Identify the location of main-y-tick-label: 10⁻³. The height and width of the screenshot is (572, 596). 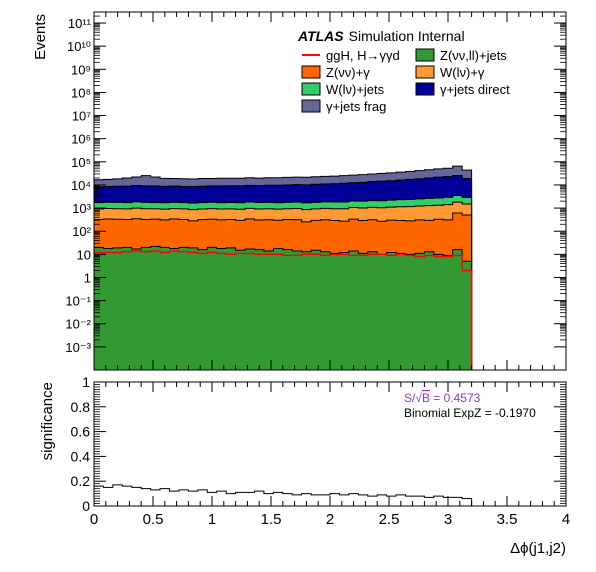
(78, 347).